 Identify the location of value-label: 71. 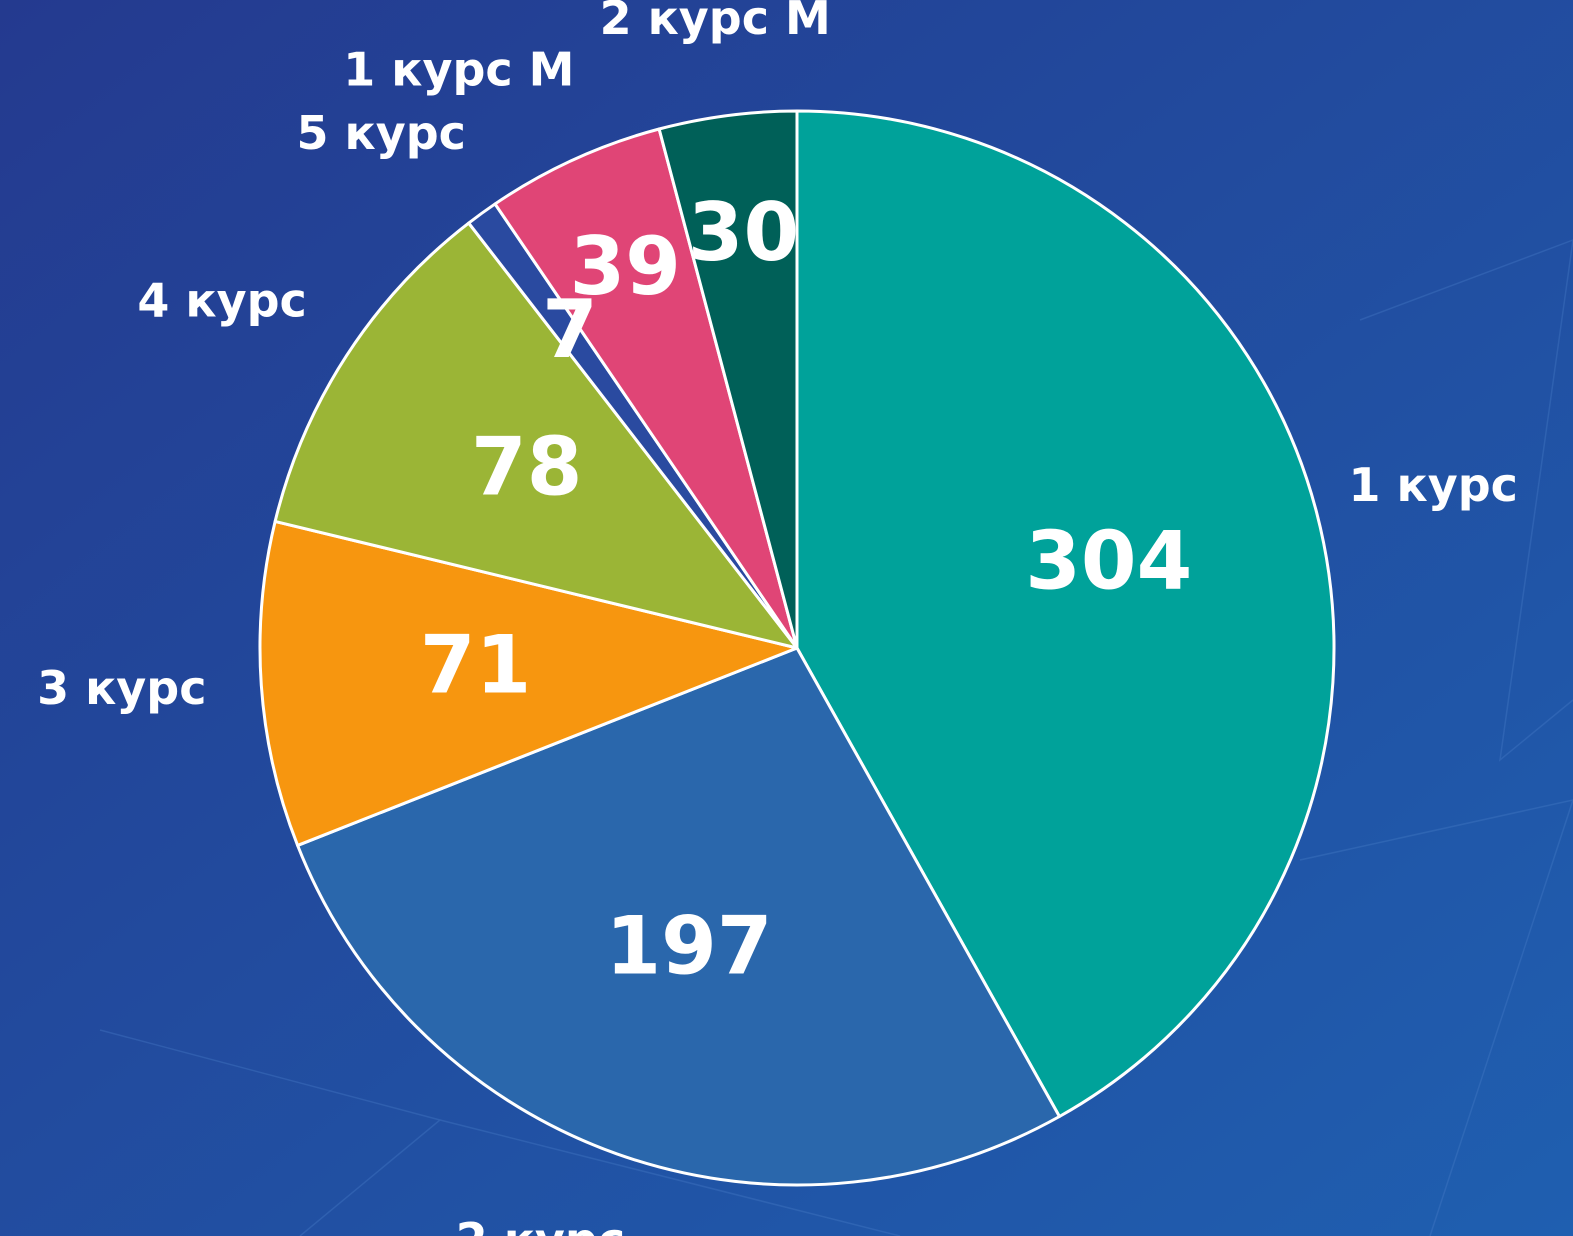
(475, 664).